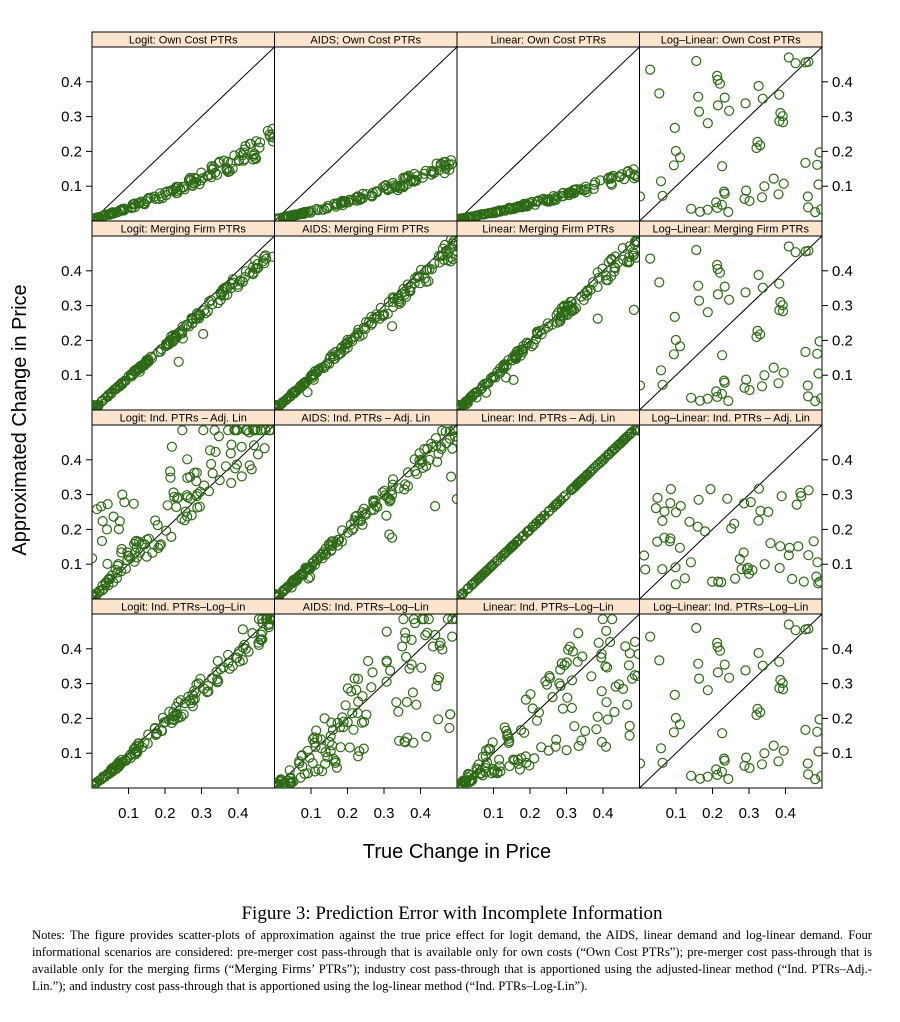  I want to click on panel-title: Log–Linear: Ind. PTRs–Log–Lin, so click(730, 608).